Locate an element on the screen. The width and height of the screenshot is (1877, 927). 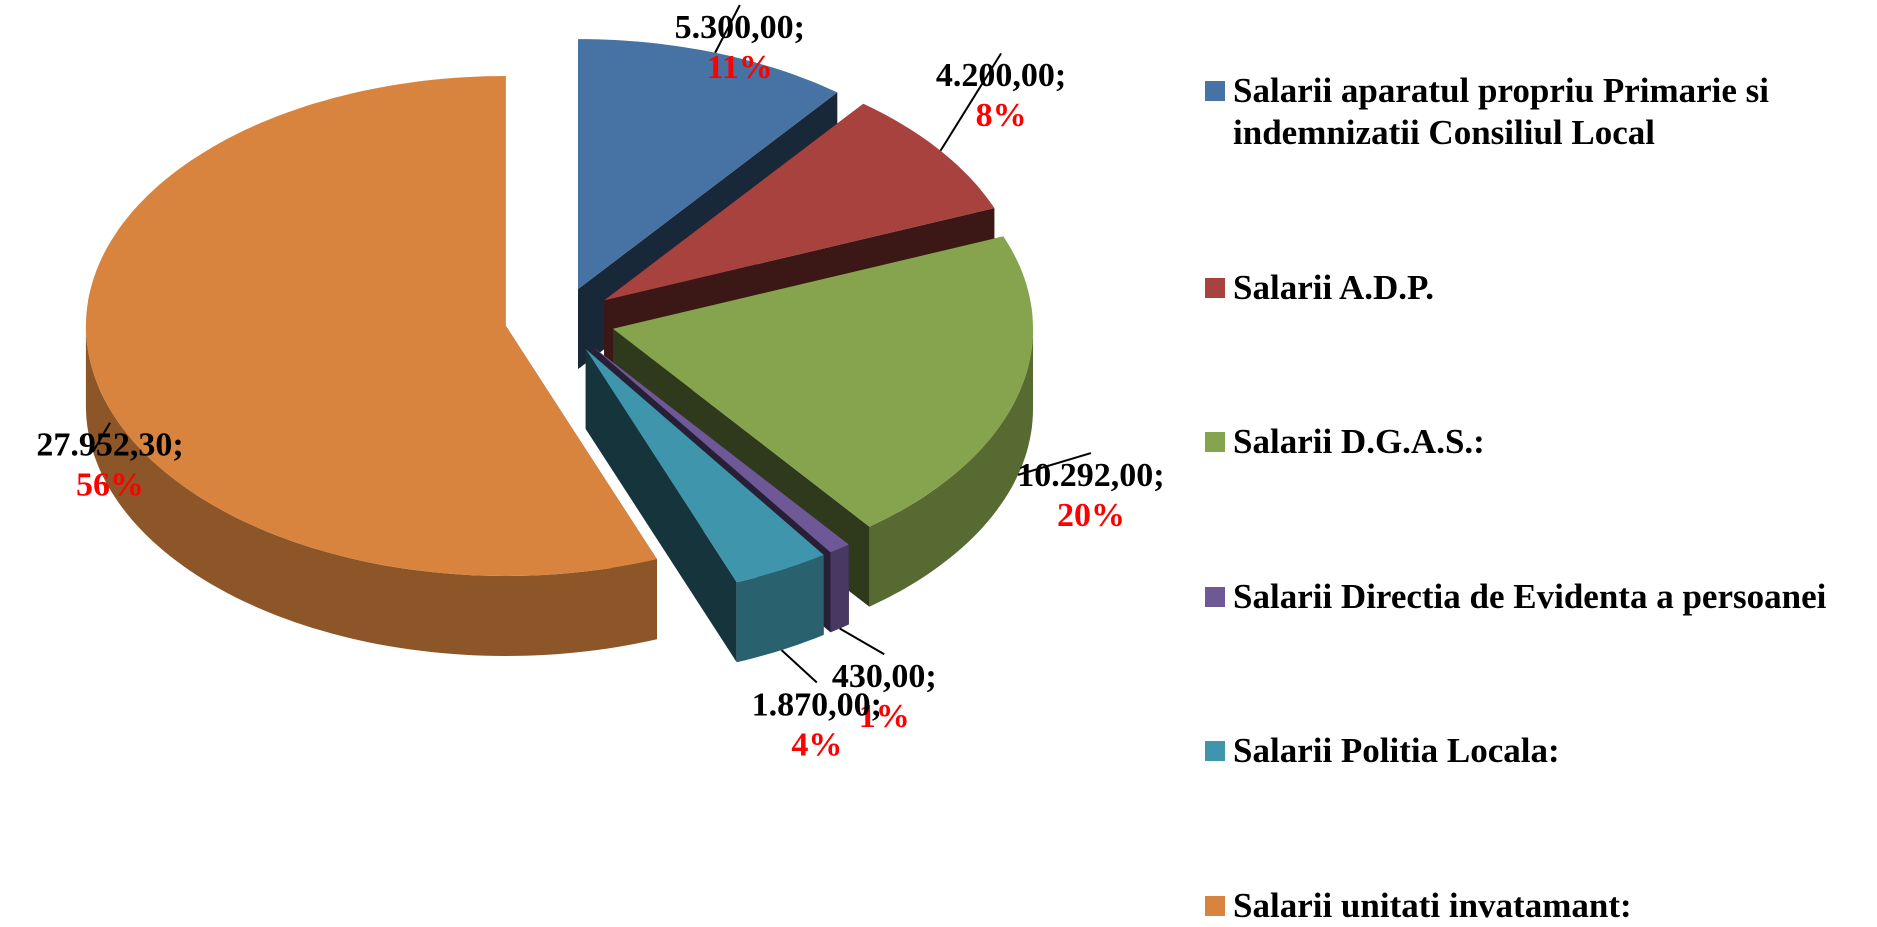
value-label: 1.870,00; is located at coordinates (817, 704).